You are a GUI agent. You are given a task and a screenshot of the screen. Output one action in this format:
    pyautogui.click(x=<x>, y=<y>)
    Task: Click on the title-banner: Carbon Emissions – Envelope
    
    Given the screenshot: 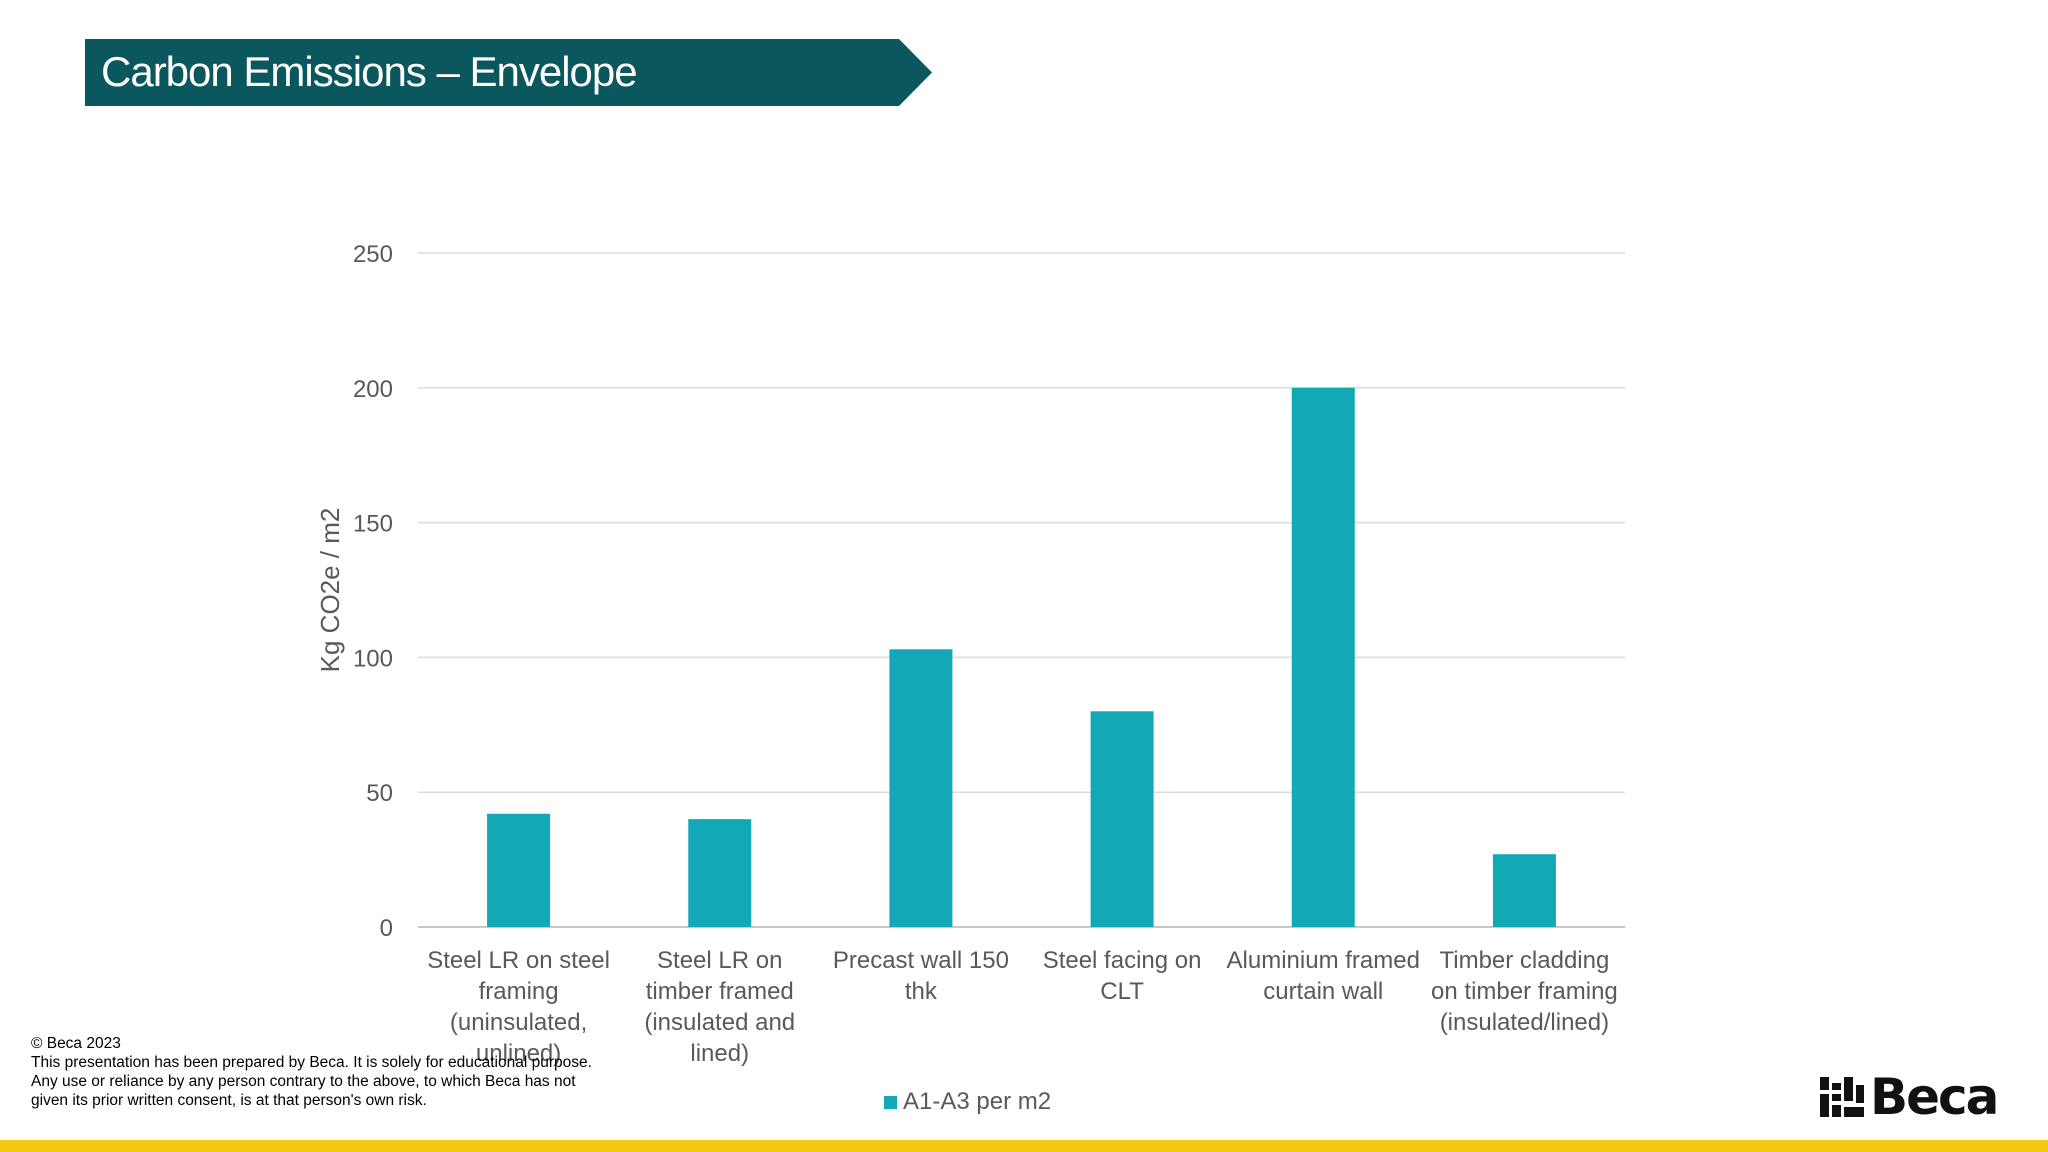 What is the action you would take?
    pyautogui.click(x=508, y=72)
    